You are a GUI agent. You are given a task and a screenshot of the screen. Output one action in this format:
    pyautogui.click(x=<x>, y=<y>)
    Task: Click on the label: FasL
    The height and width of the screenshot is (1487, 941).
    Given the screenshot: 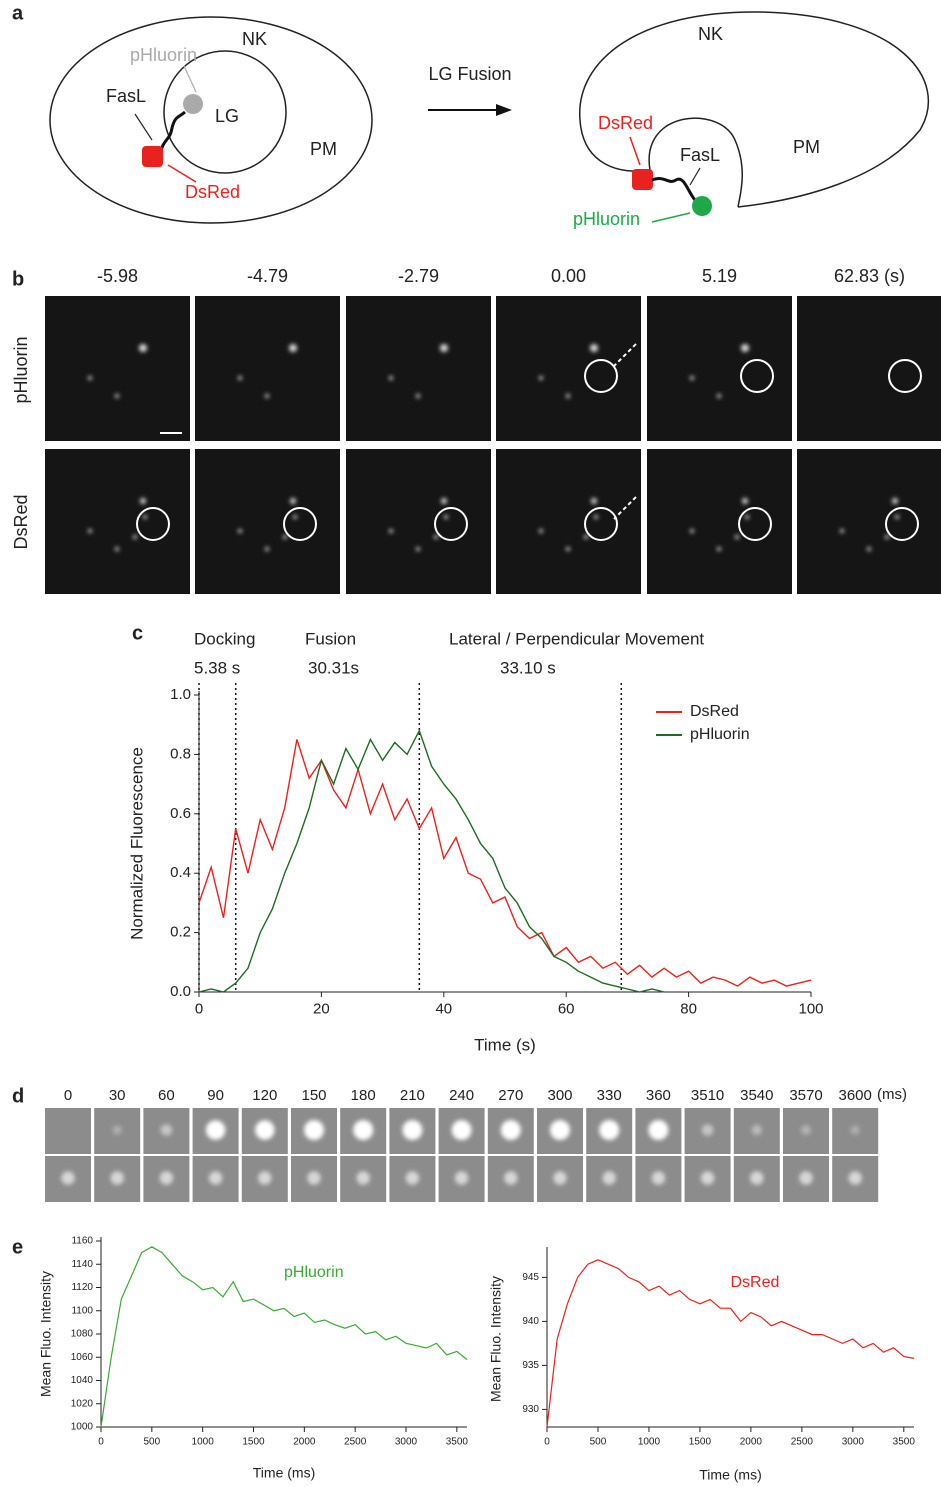 What is the action you would take?
    pyautogui.click(x=126, y=96)
    